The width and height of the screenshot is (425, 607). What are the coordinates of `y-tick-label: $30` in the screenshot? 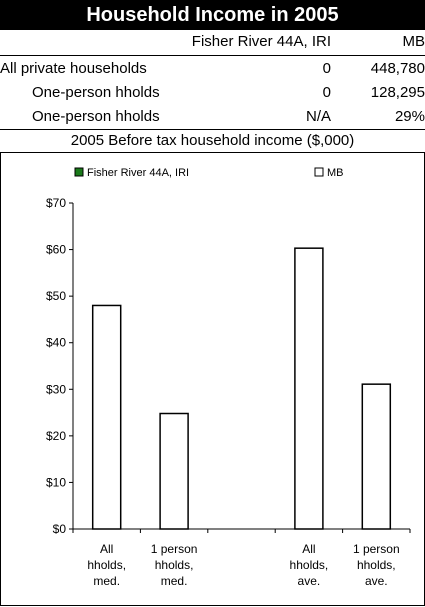 It's located at (56, 389).